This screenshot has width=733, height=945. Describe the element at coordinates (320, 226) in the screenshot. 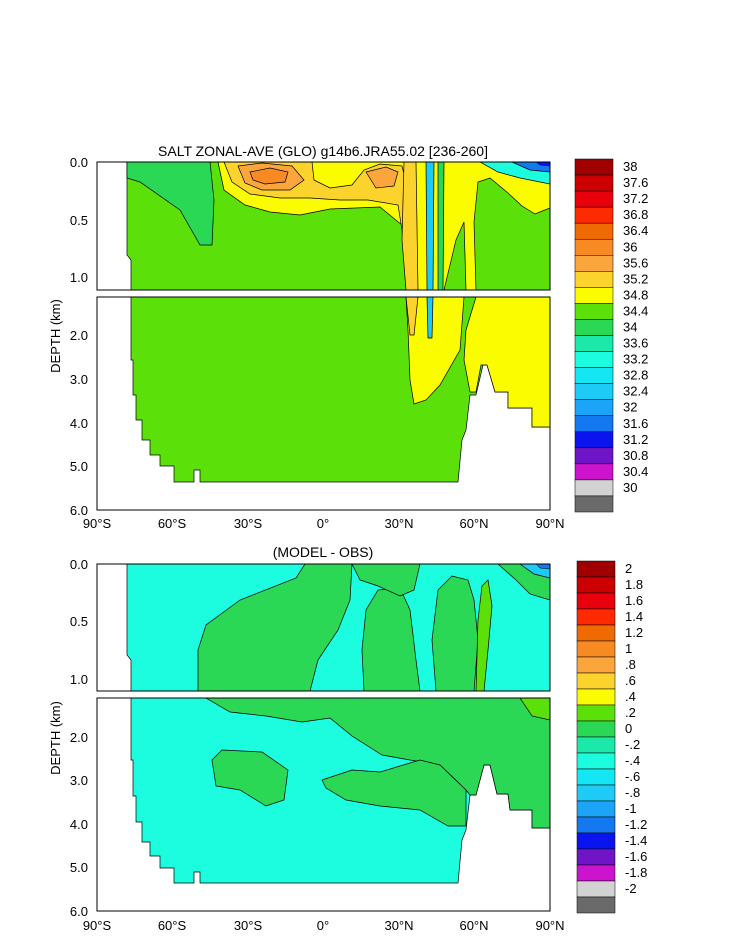

I see `salt-region-35.2` at that location.